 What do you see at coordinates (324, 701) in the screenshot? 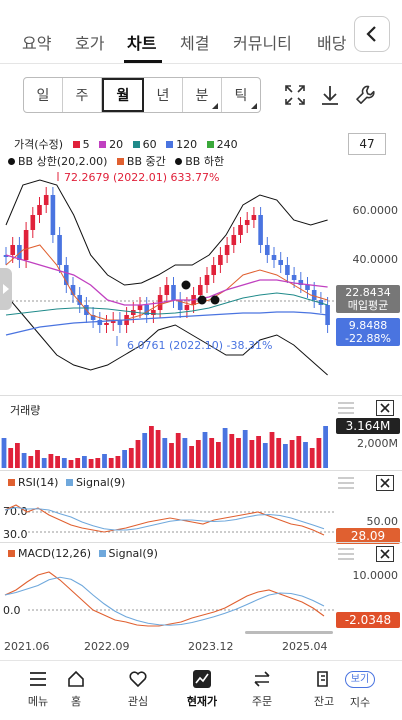
I see `nav-balance-label: 잔고` at bounding box center [324, 701].